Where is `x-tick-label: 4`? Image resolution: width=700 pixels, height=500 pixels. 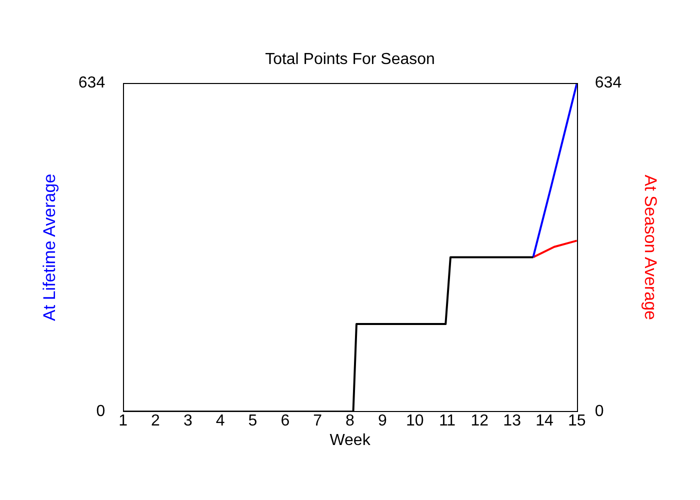
x-tick-label: 4 is located at coordinates (220, 421).